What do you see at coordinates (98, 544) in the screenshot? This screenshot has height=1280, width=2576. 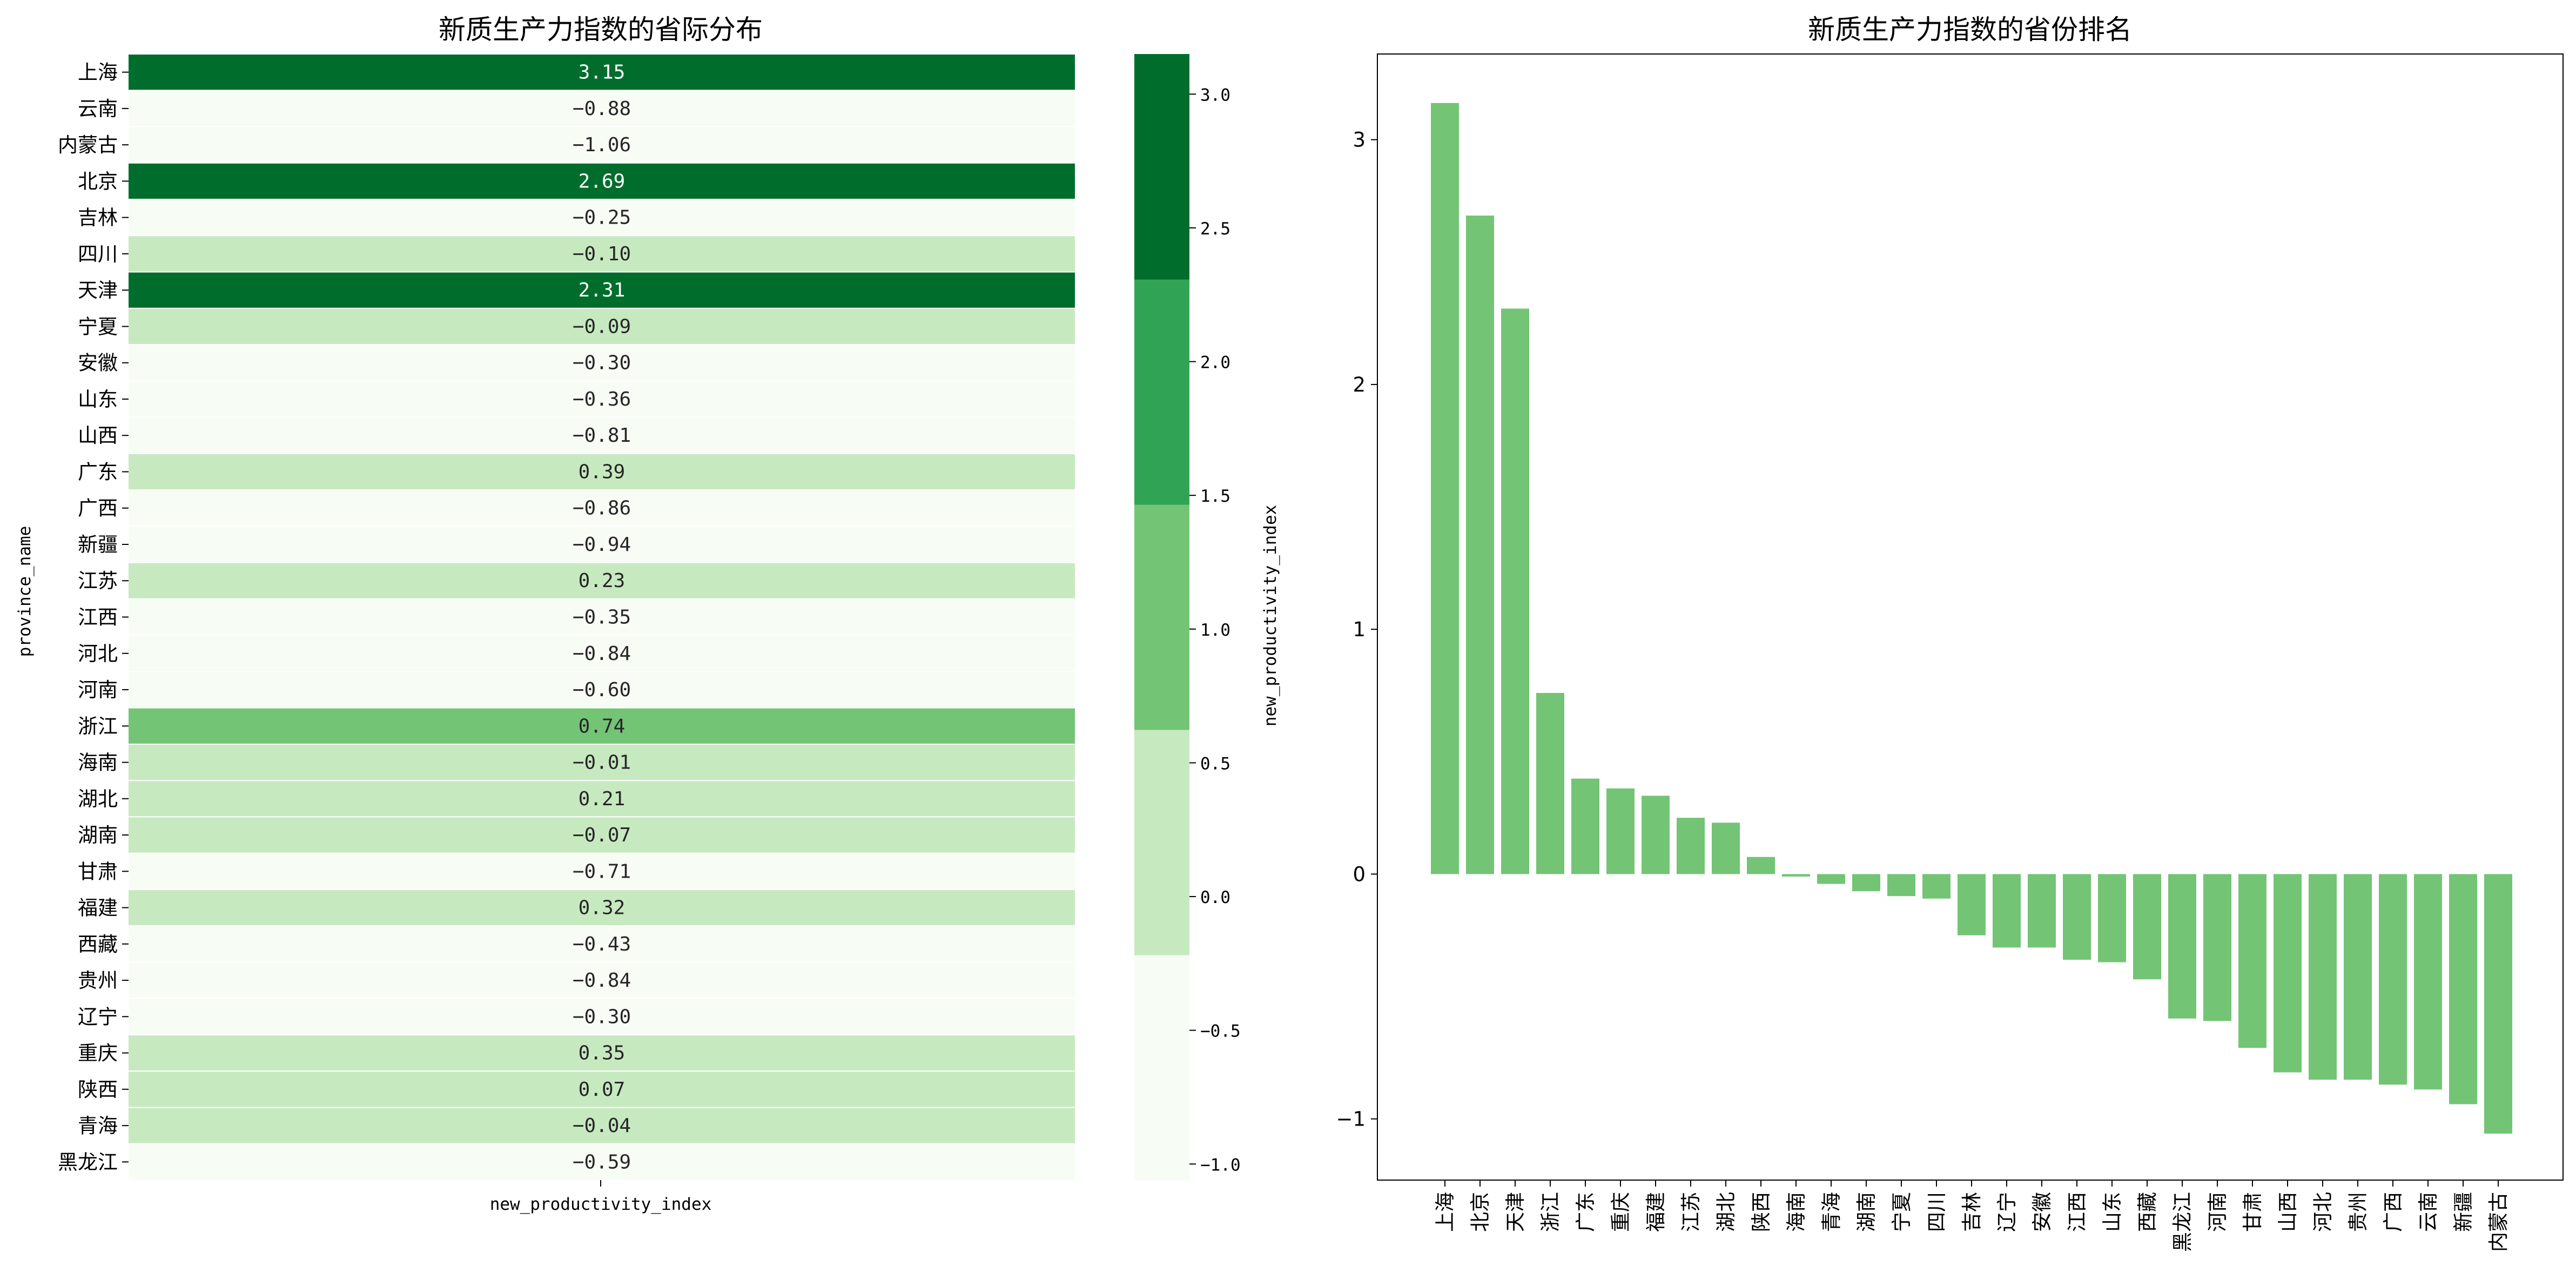 I see `heatmap-row-label: 新疆` at bounding box center [98, 544].